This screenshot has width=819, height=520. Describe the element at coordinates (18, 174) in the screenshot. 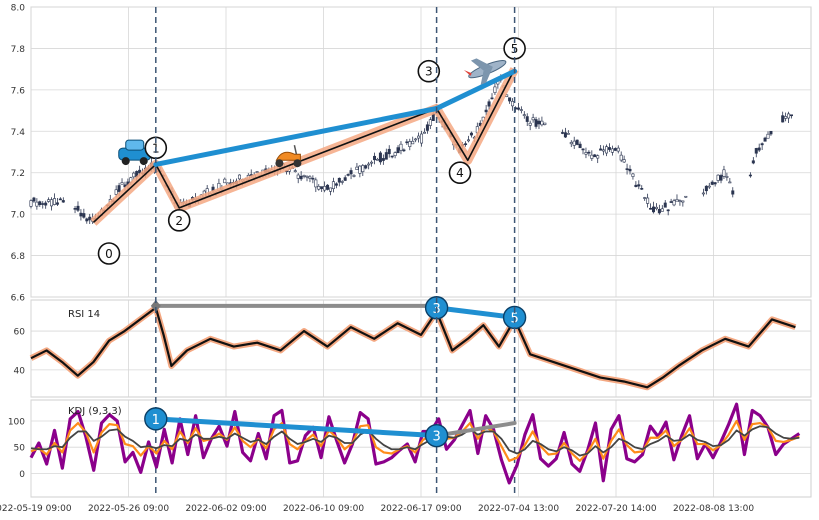

I see `price-y-tick-label: 7.2` at that location.